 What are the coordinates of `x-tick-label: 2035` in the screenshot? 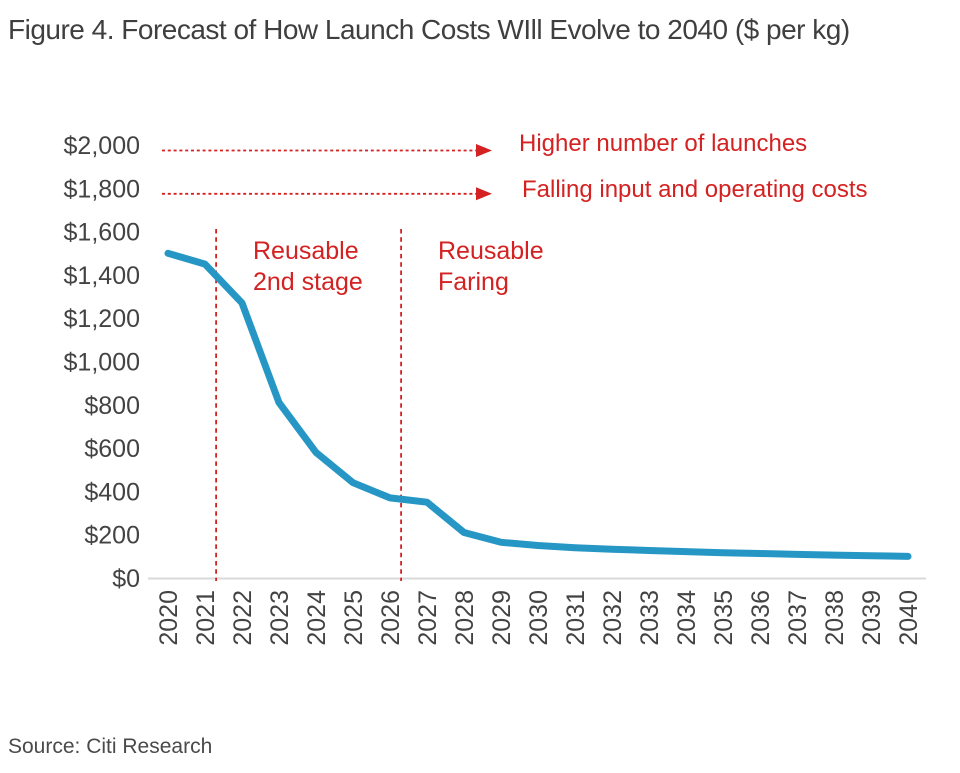 It's located at (724, 618).